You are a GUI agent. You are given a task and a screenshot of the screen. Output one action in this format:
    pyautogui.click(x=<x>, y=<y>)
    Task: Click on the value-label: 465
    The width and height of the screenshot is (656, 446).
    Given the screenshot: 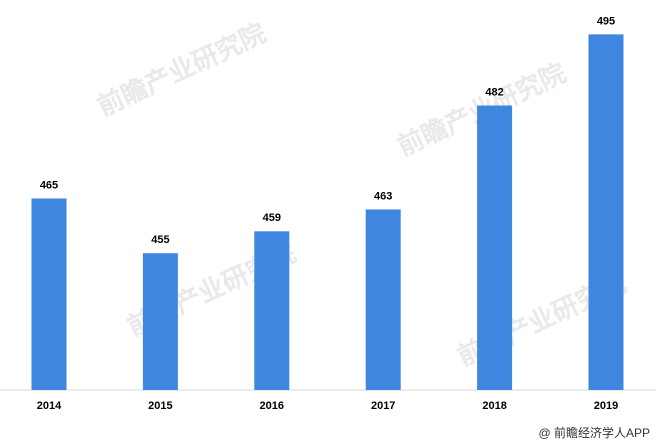 What is the action you would take?
    pyautogui.click(x=49, y=185)
    